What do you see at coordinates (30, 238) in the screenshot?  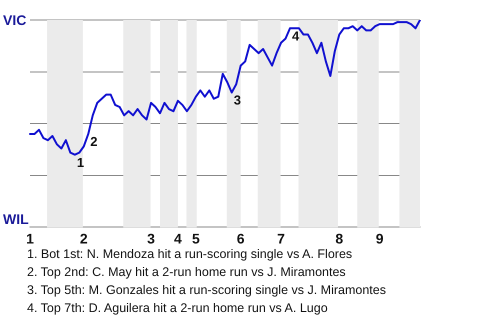 I see `x-tick-label: 1` at bounding box center [30, 238].